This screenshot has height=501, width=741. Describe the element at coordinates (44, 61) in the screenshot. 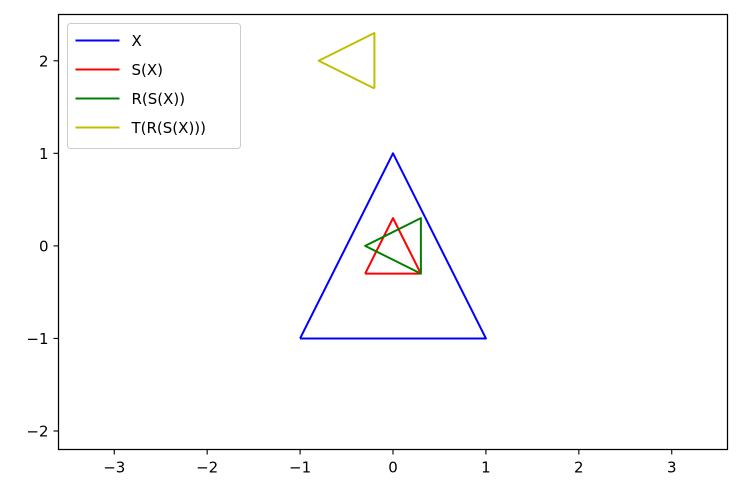

I see `y-tick-label: 2` at that location.